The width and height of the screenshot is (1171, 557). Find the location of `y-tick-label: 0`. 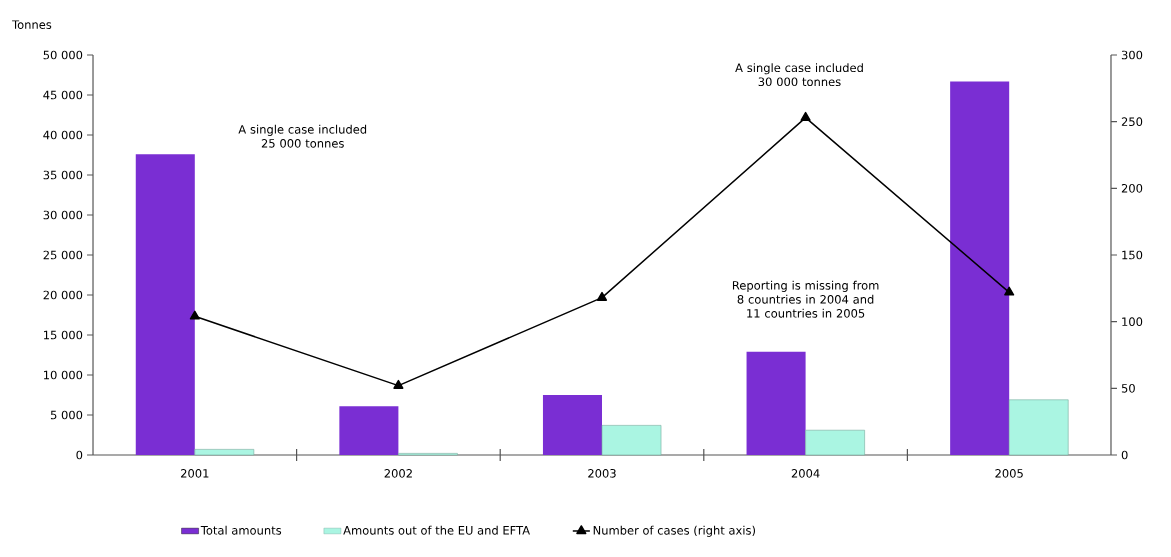

y-tick-label: 0 is located at coordinates (79, 455).